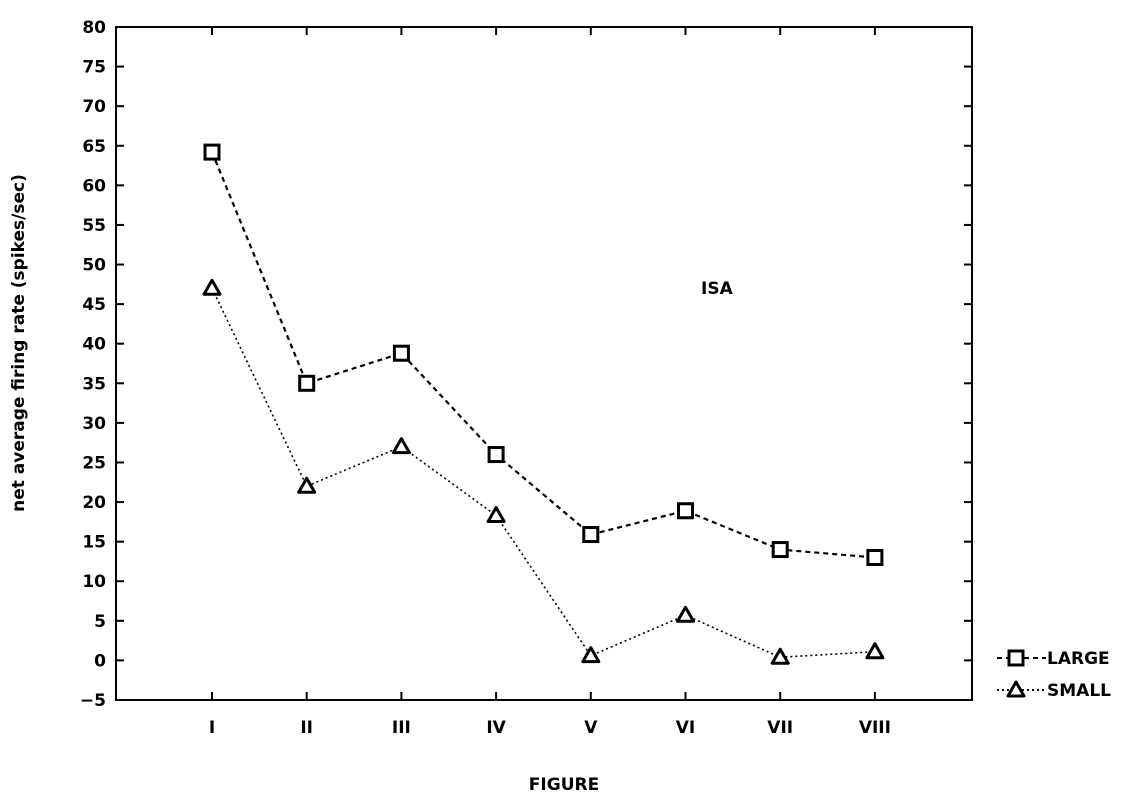 The image size is (1132, 801). What do you see at coordinates (94, 147) in the screenshot?
I see `y-tick-label: 65` at bounding box center [94, 147].